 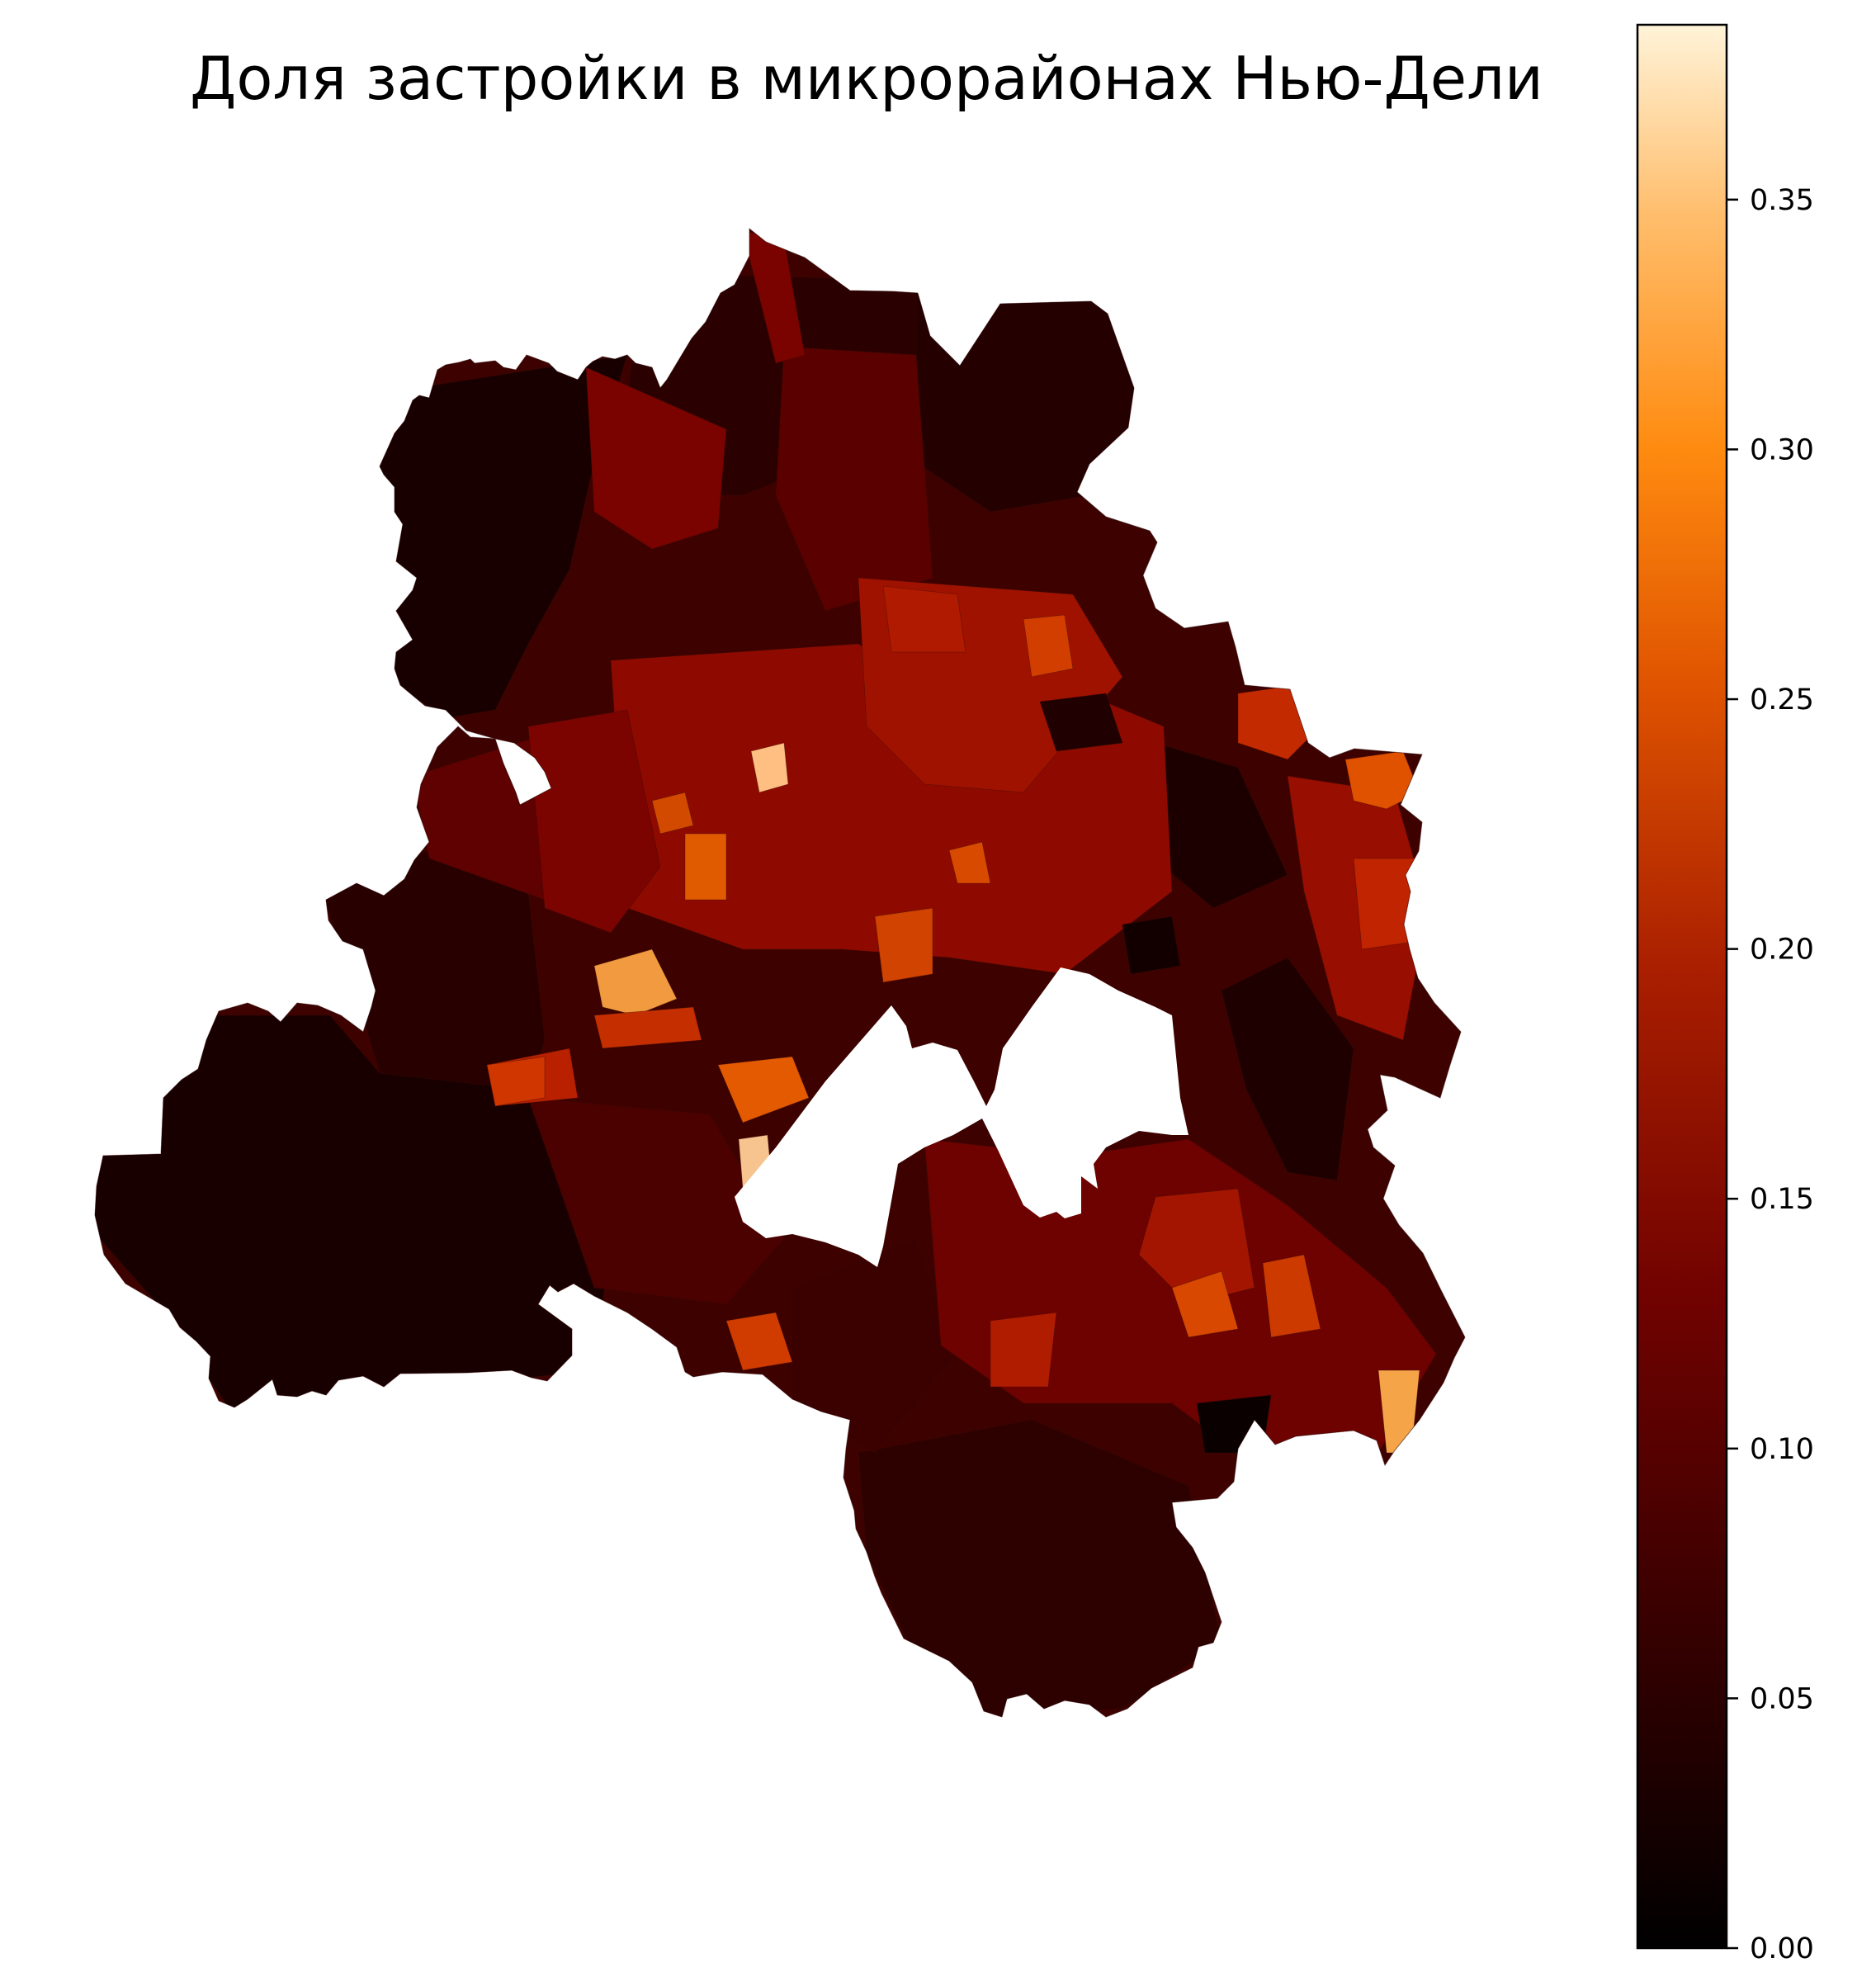 I want to click on district-north-east, so click(x=1027, y=400).